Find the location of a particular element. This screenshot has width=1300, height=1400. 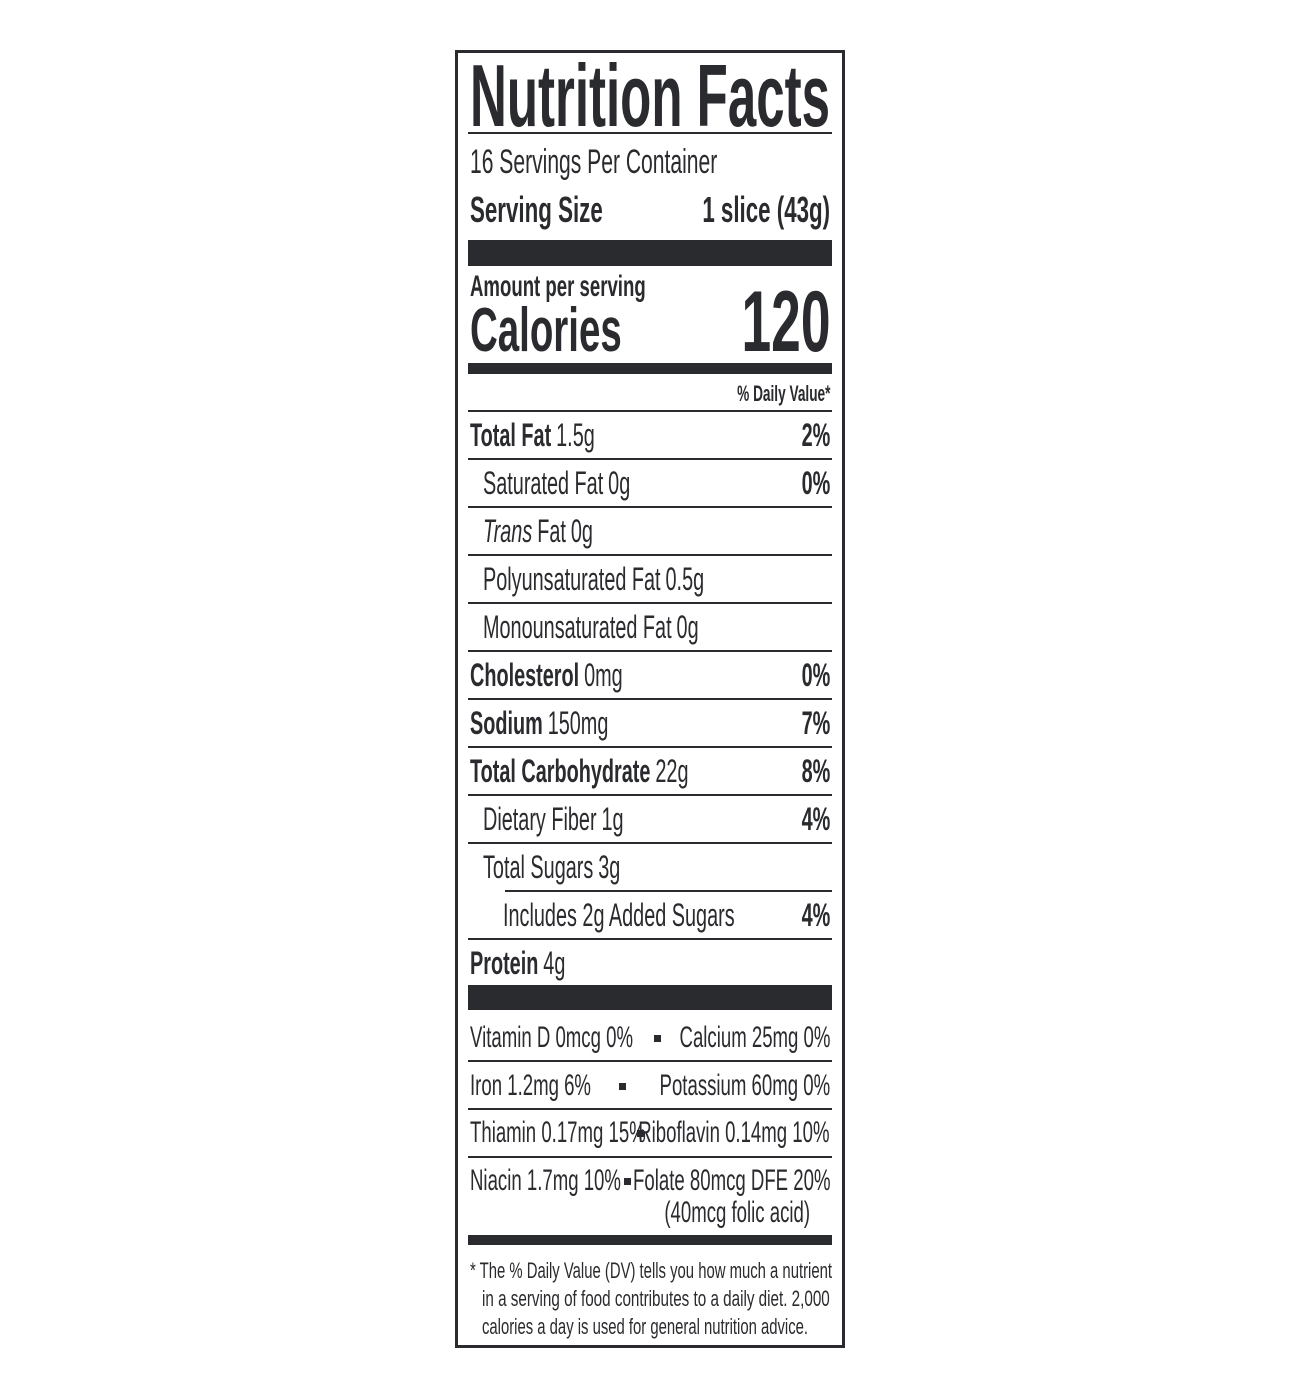

text-group: Total Fat 1.5g is located at coordinates (532, 435).